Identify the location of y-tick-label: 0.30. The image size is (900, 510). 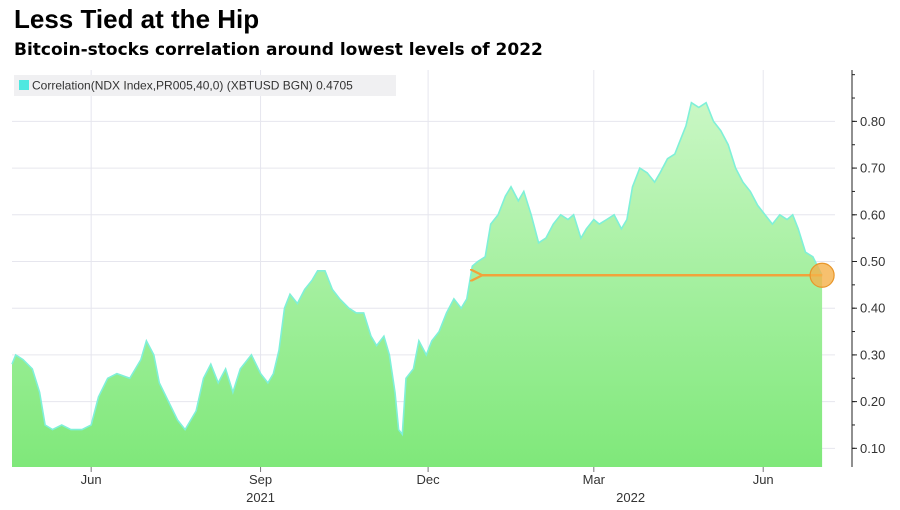
(872, 354).